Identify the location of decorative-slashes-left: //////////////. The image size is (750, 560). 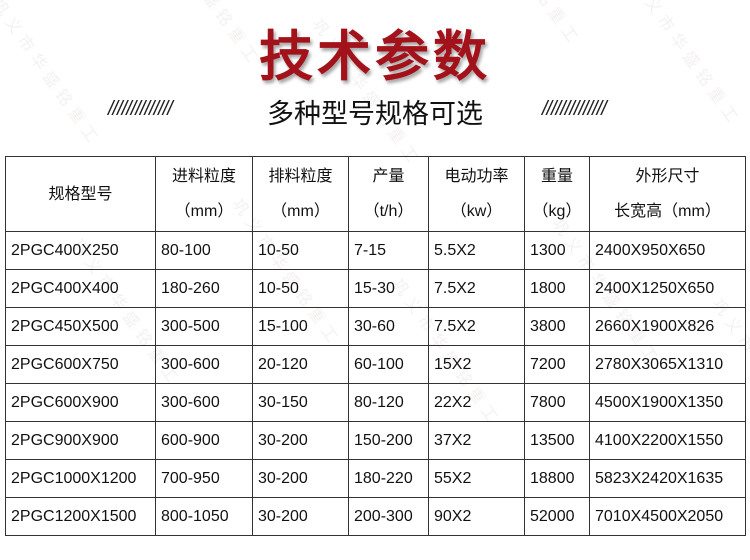
(140, 109).